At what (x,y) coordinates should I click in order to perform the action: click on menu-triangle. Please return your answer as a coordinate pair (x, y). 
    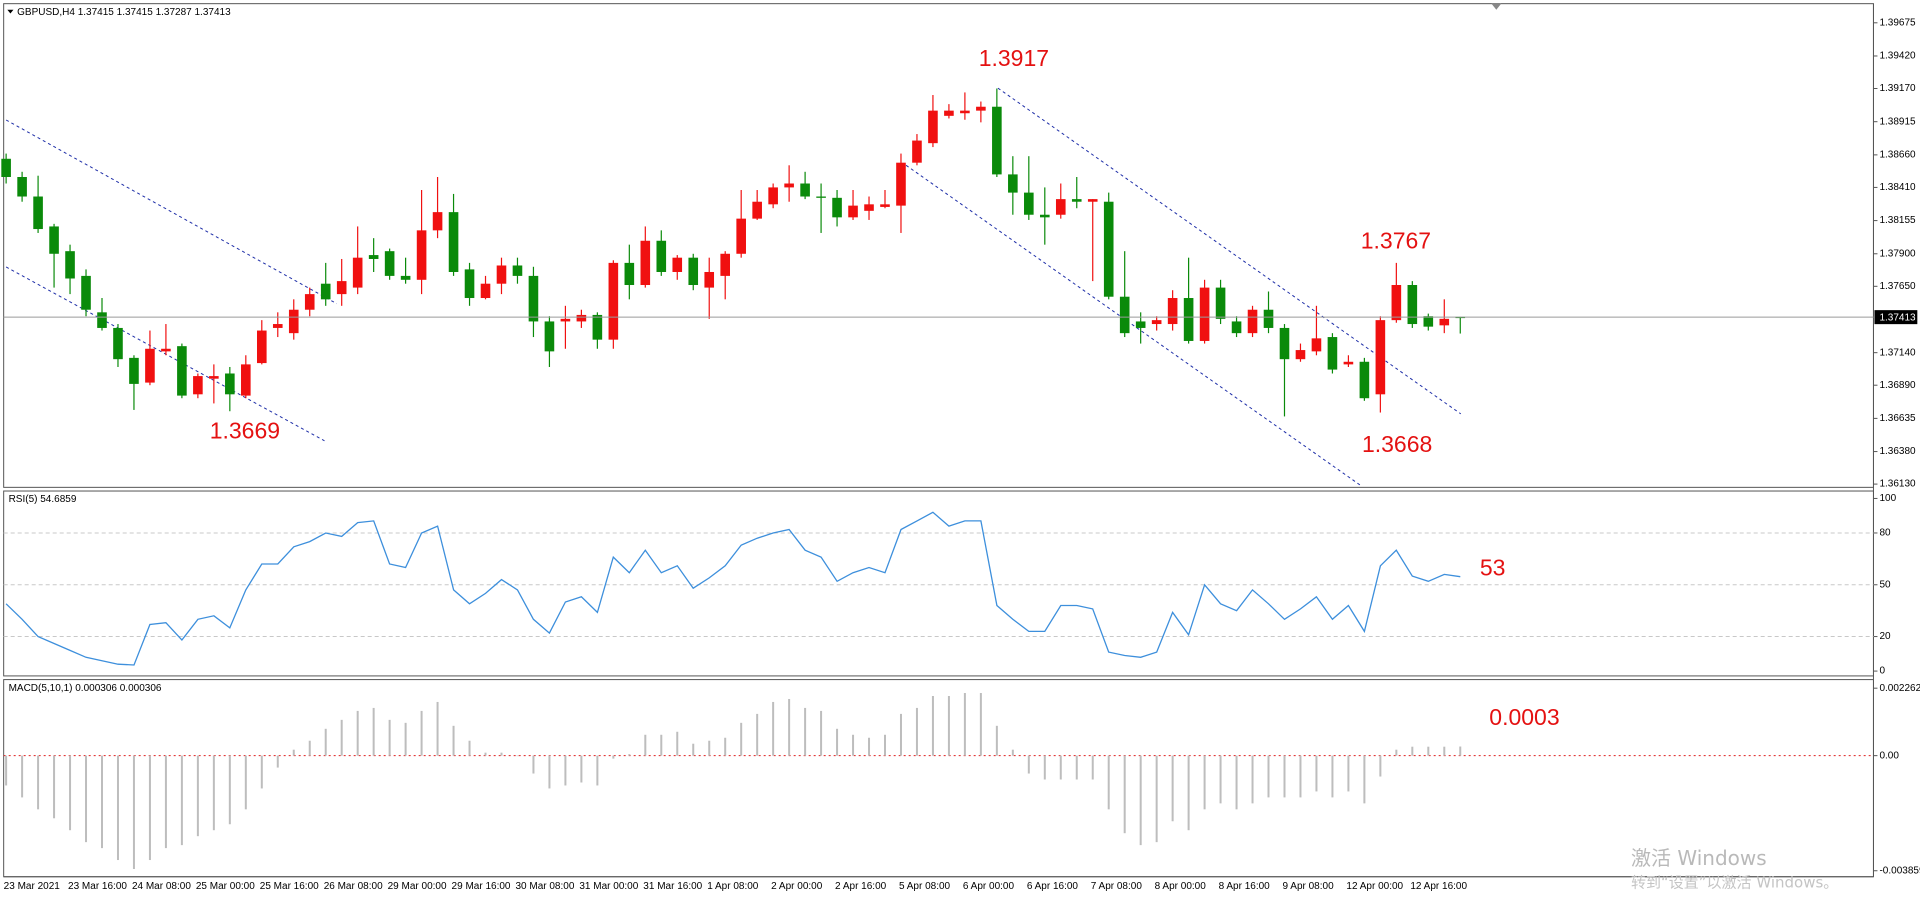
    Looking at the image, I should click on (10, 11).